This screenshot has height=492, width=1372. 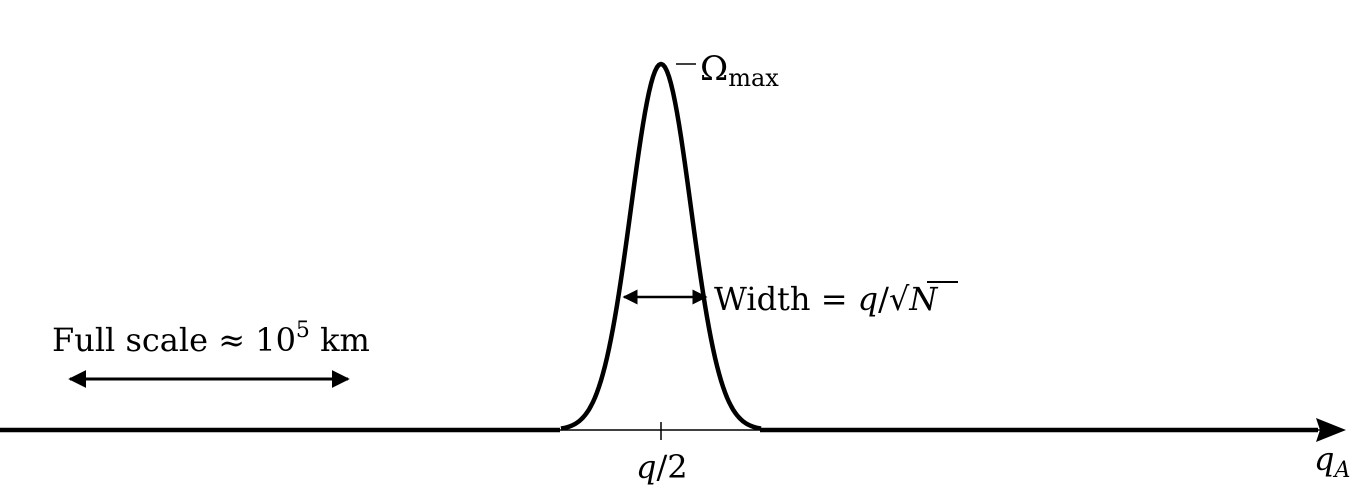 I want to click on width-label-n: N, so click(x=923, y=299).